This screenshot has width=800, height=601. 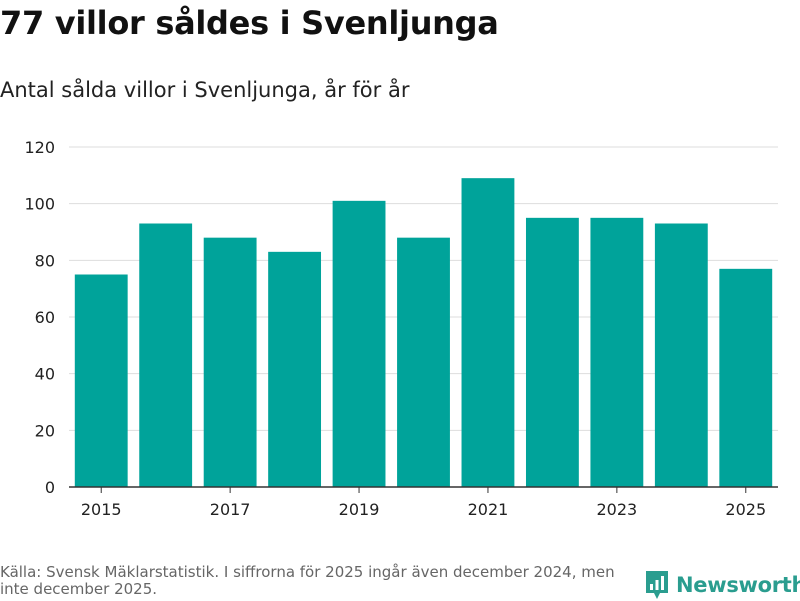 What do you see at coordinates (617, 509) in the screenshot?
I see `x-tick-label: 2023` at bounding box center [617, 509].